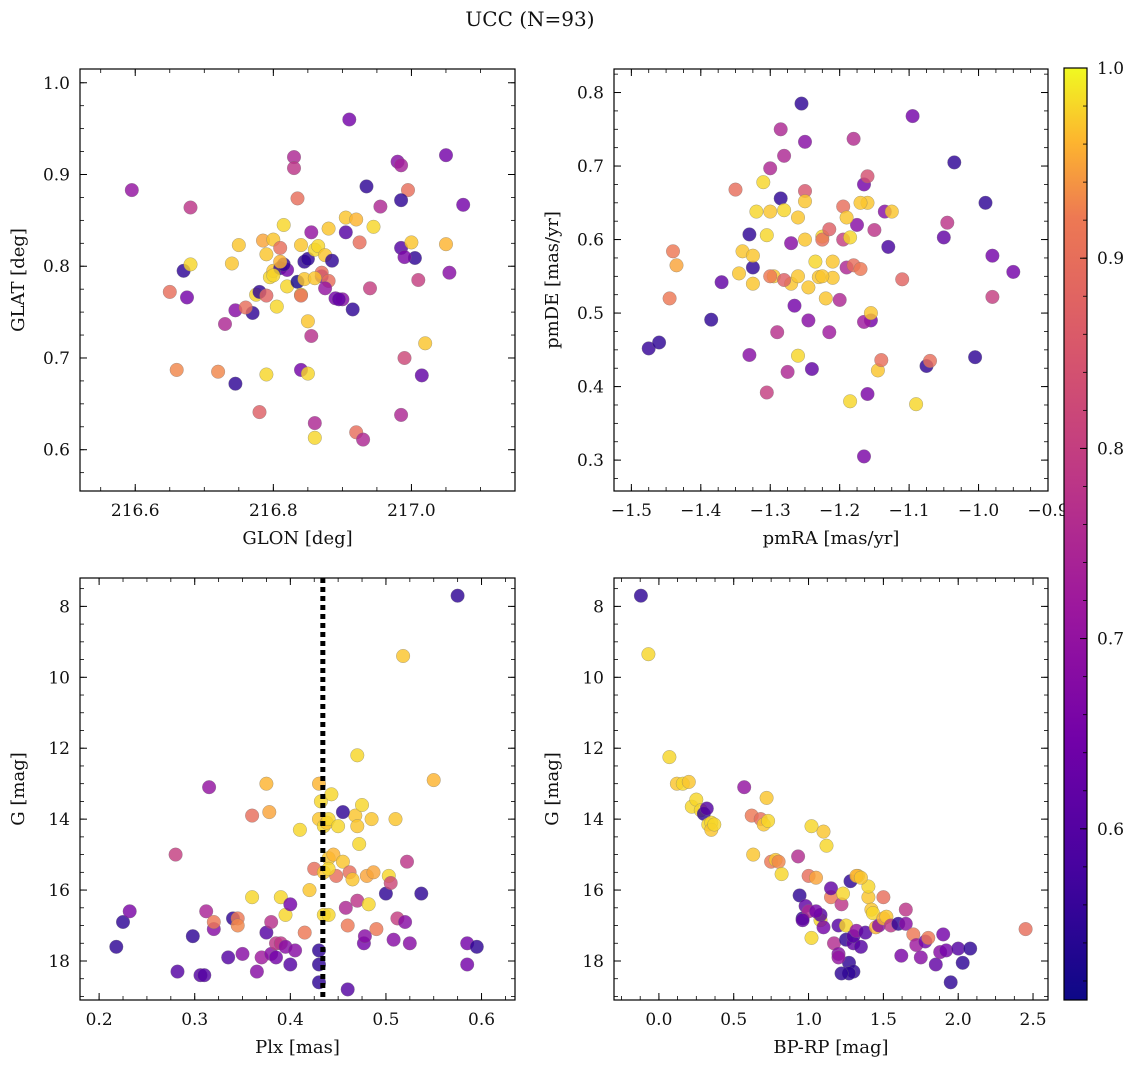  What do you see at coordinates (590, 94) in the screenshot?
I see `y-tick-label: 0.8` at bounding box center [590, 94].